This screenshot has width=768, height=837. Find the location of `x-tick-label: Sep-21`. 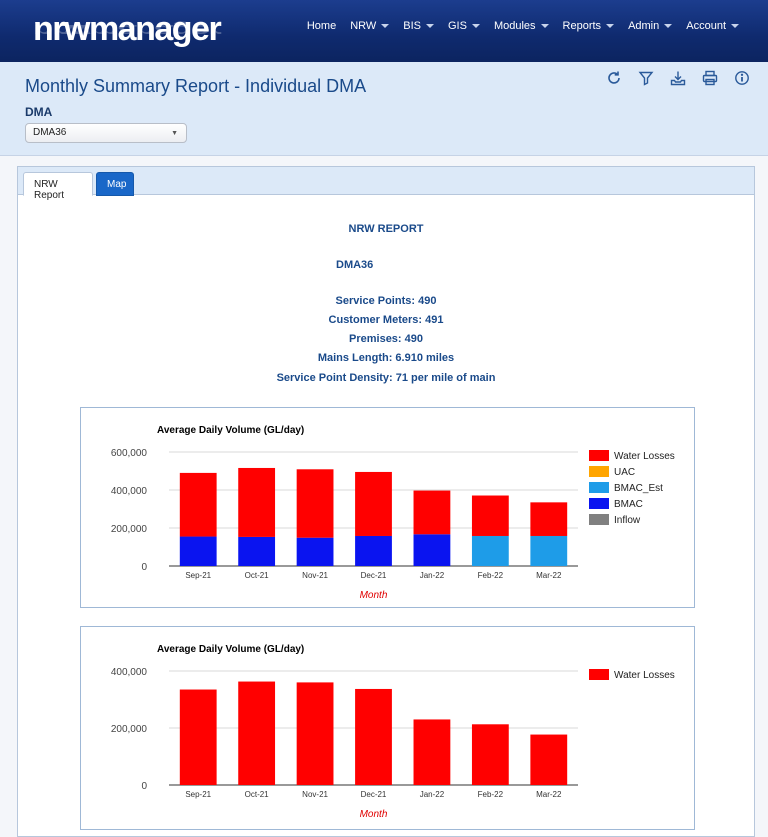

x-tick-label: Sep-21 is located at coordinates (198, 575).